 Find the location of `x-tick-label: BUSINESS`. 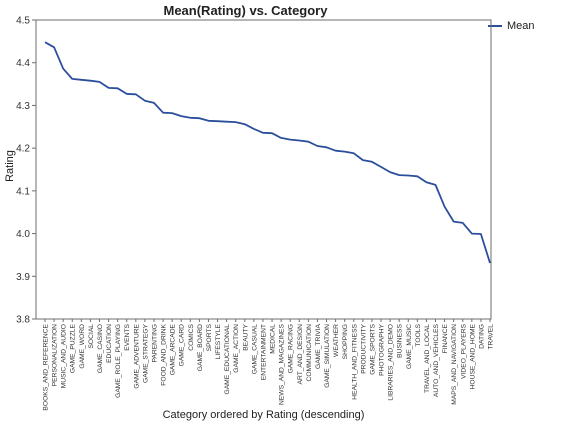

x-tick-label: BUSINESS is located at coordinates (400, 340).